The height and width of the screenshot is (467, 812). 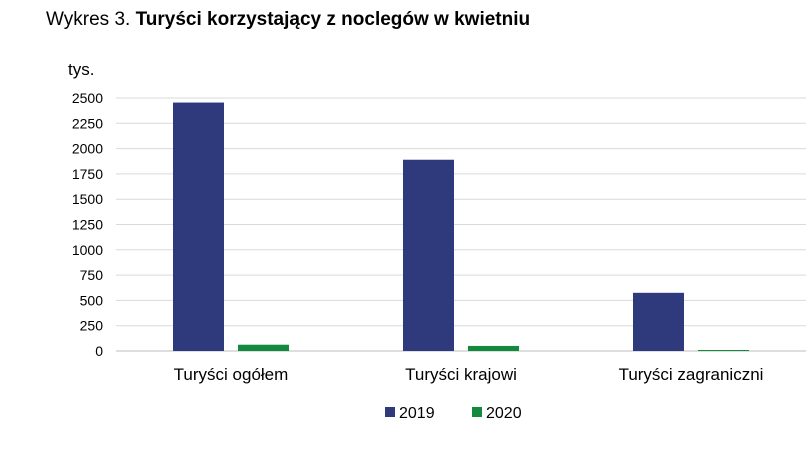 What do you see at coordinates (691, 374) in the screenshot?
I see `x-category-label: Turyści zagraniczni` at bounding box center [691, 374].